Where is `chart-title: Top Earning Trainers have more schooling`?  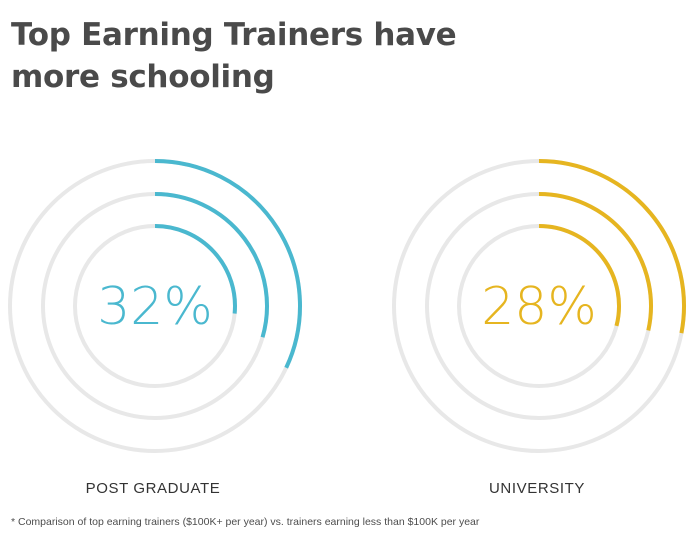 chart-title: Top Earning Trainers have more schooling is located at coordinates (271, 56).